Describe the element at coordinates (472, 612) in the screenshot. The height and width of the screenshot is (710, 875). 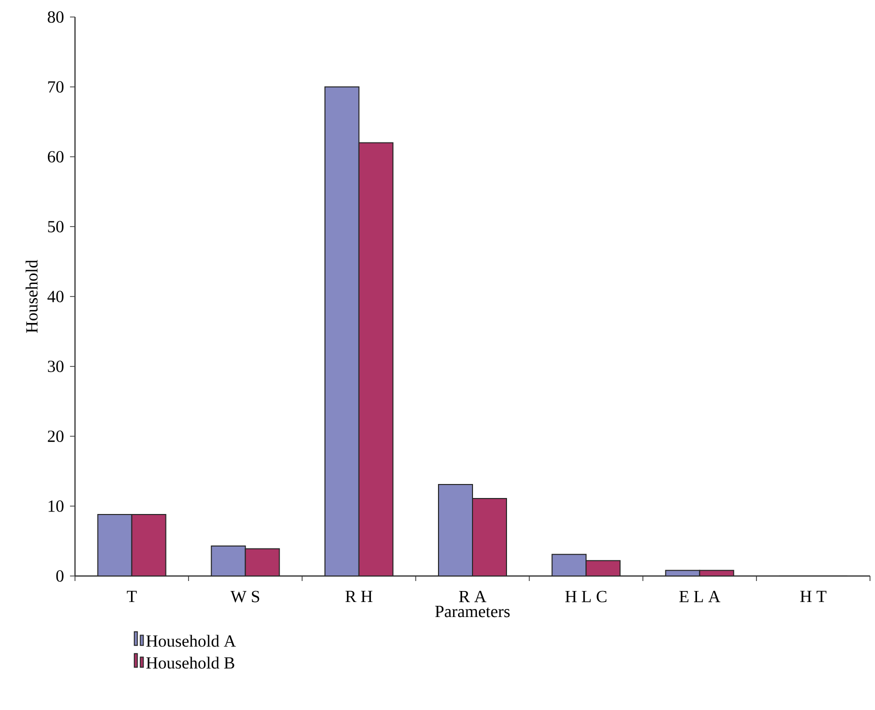
I see `x-axis-title: Parameters` at that location.